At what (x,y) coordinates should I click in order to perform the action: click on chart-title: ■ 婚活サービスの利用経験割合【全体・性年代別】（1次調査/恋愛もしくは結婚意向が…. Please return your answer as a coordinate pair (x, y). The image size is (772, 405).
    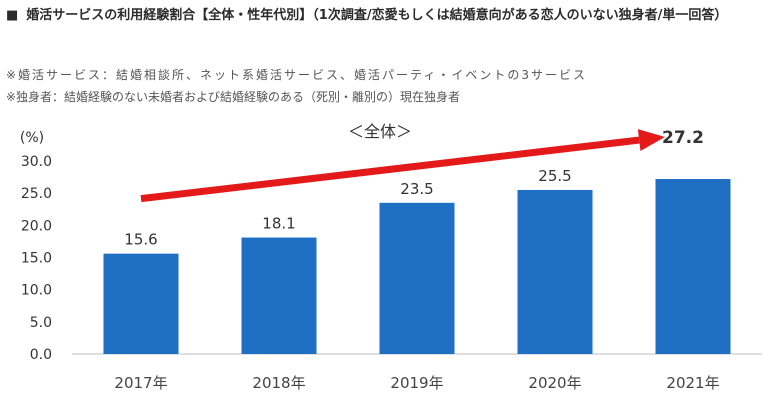
    Looking at the image, I should click on (384, 16).